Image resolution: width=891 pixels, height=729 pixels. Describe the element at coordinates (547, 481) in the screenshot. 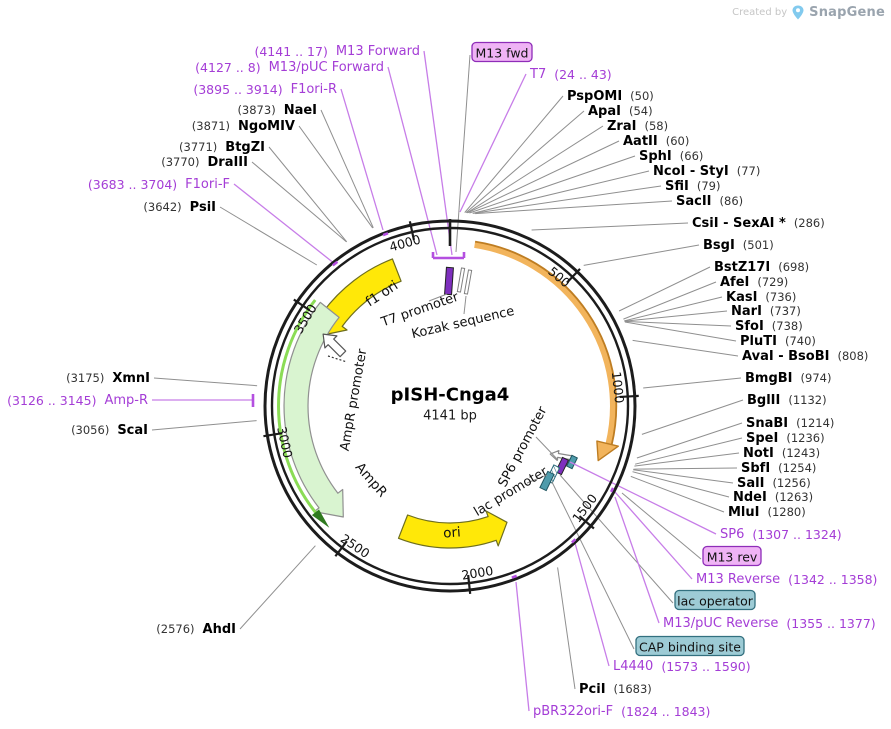

I see `feature-cap-binding-site-mark` at that location.